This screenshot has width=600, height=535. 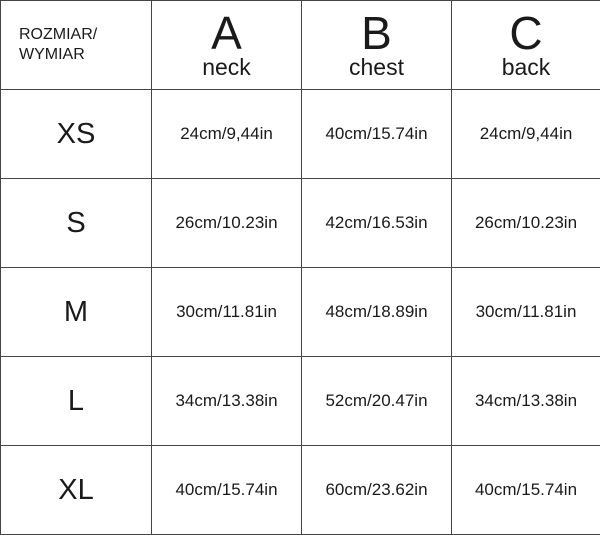 I want to click on corner-line-1: ROZMIAR/, so click(x=58, y=34).